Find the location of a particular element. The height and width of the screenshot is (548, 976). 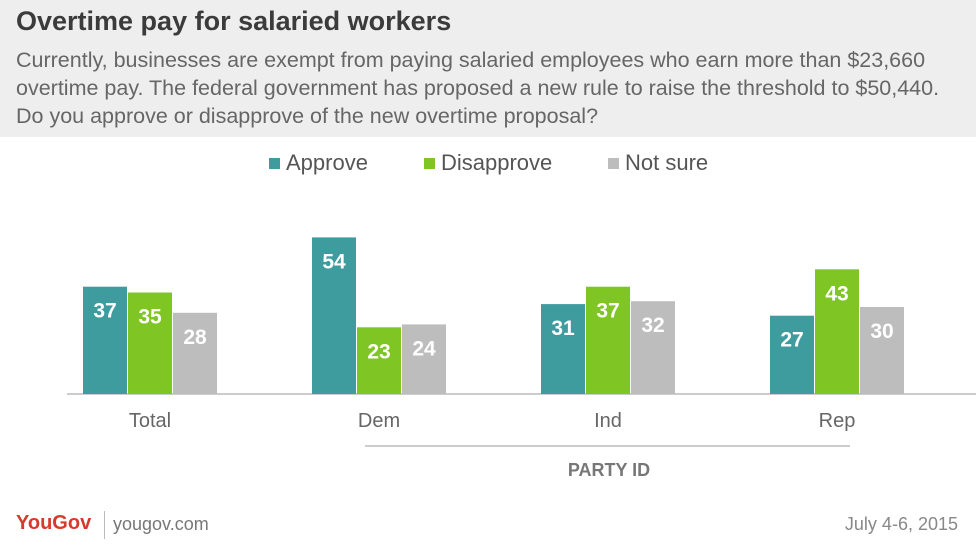

bar-ind-not-sure is located at coordinates (653, 347).